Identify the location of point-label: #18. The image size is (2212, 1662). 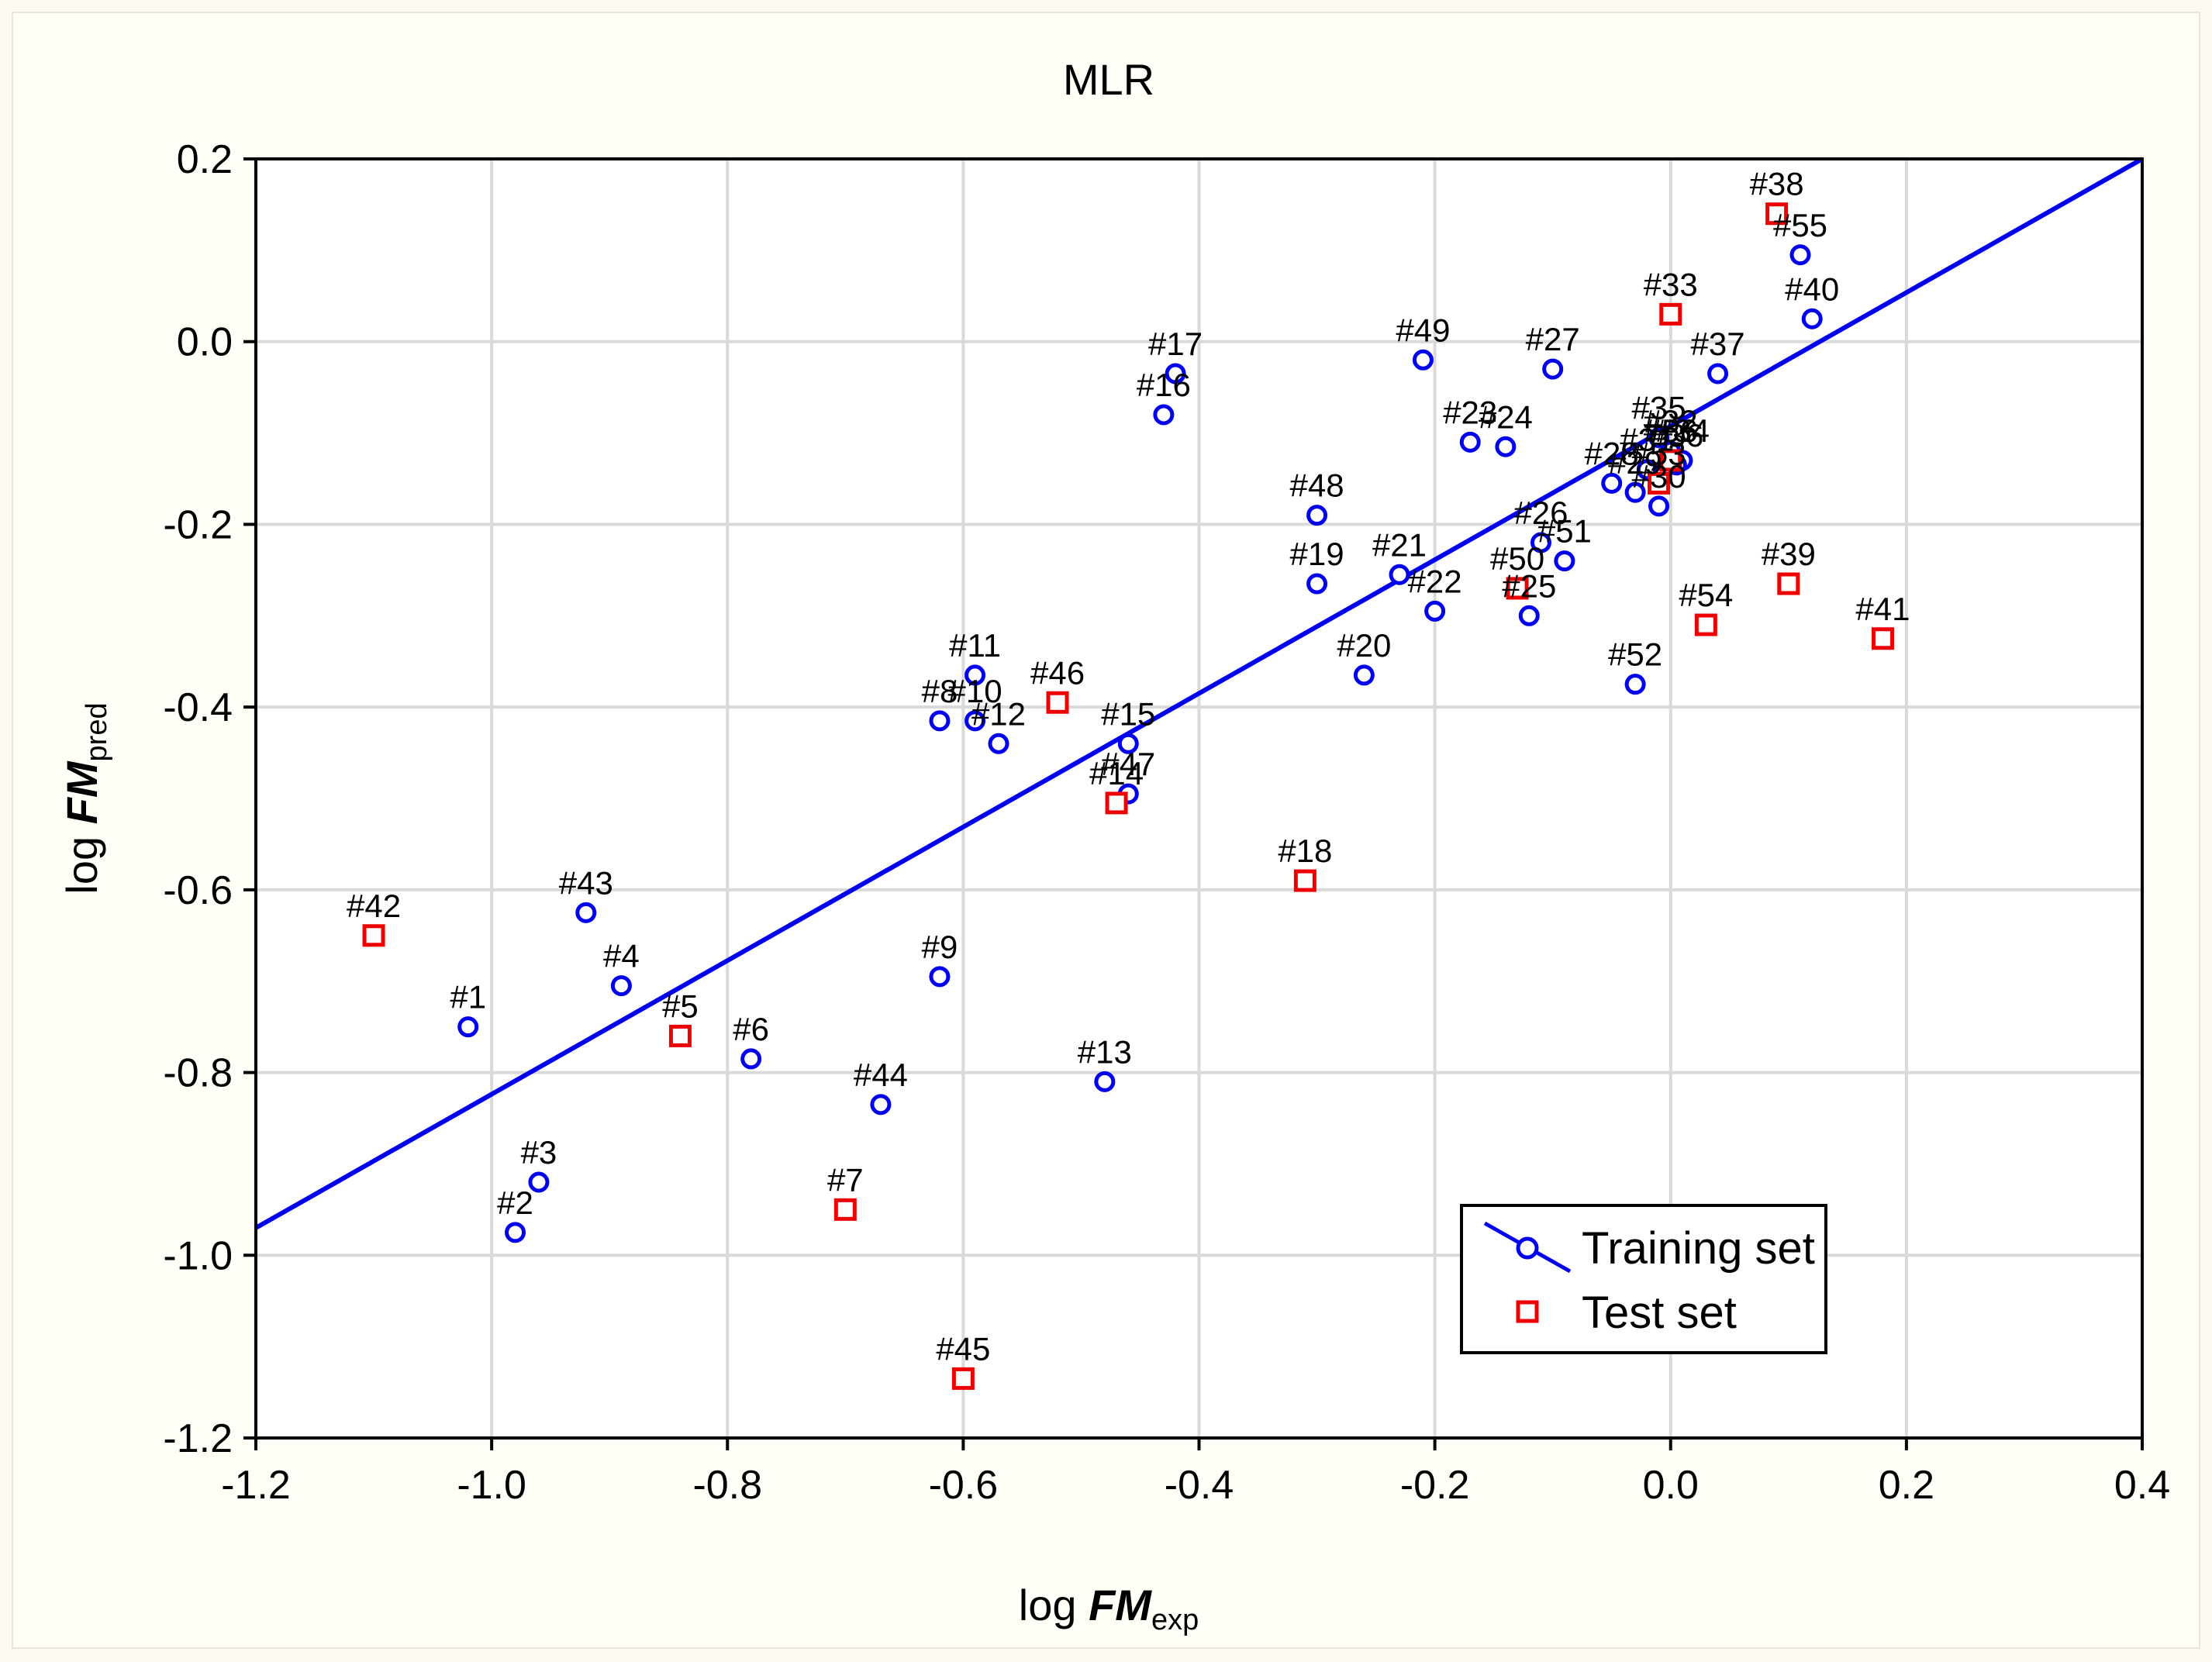
(1305, 851).